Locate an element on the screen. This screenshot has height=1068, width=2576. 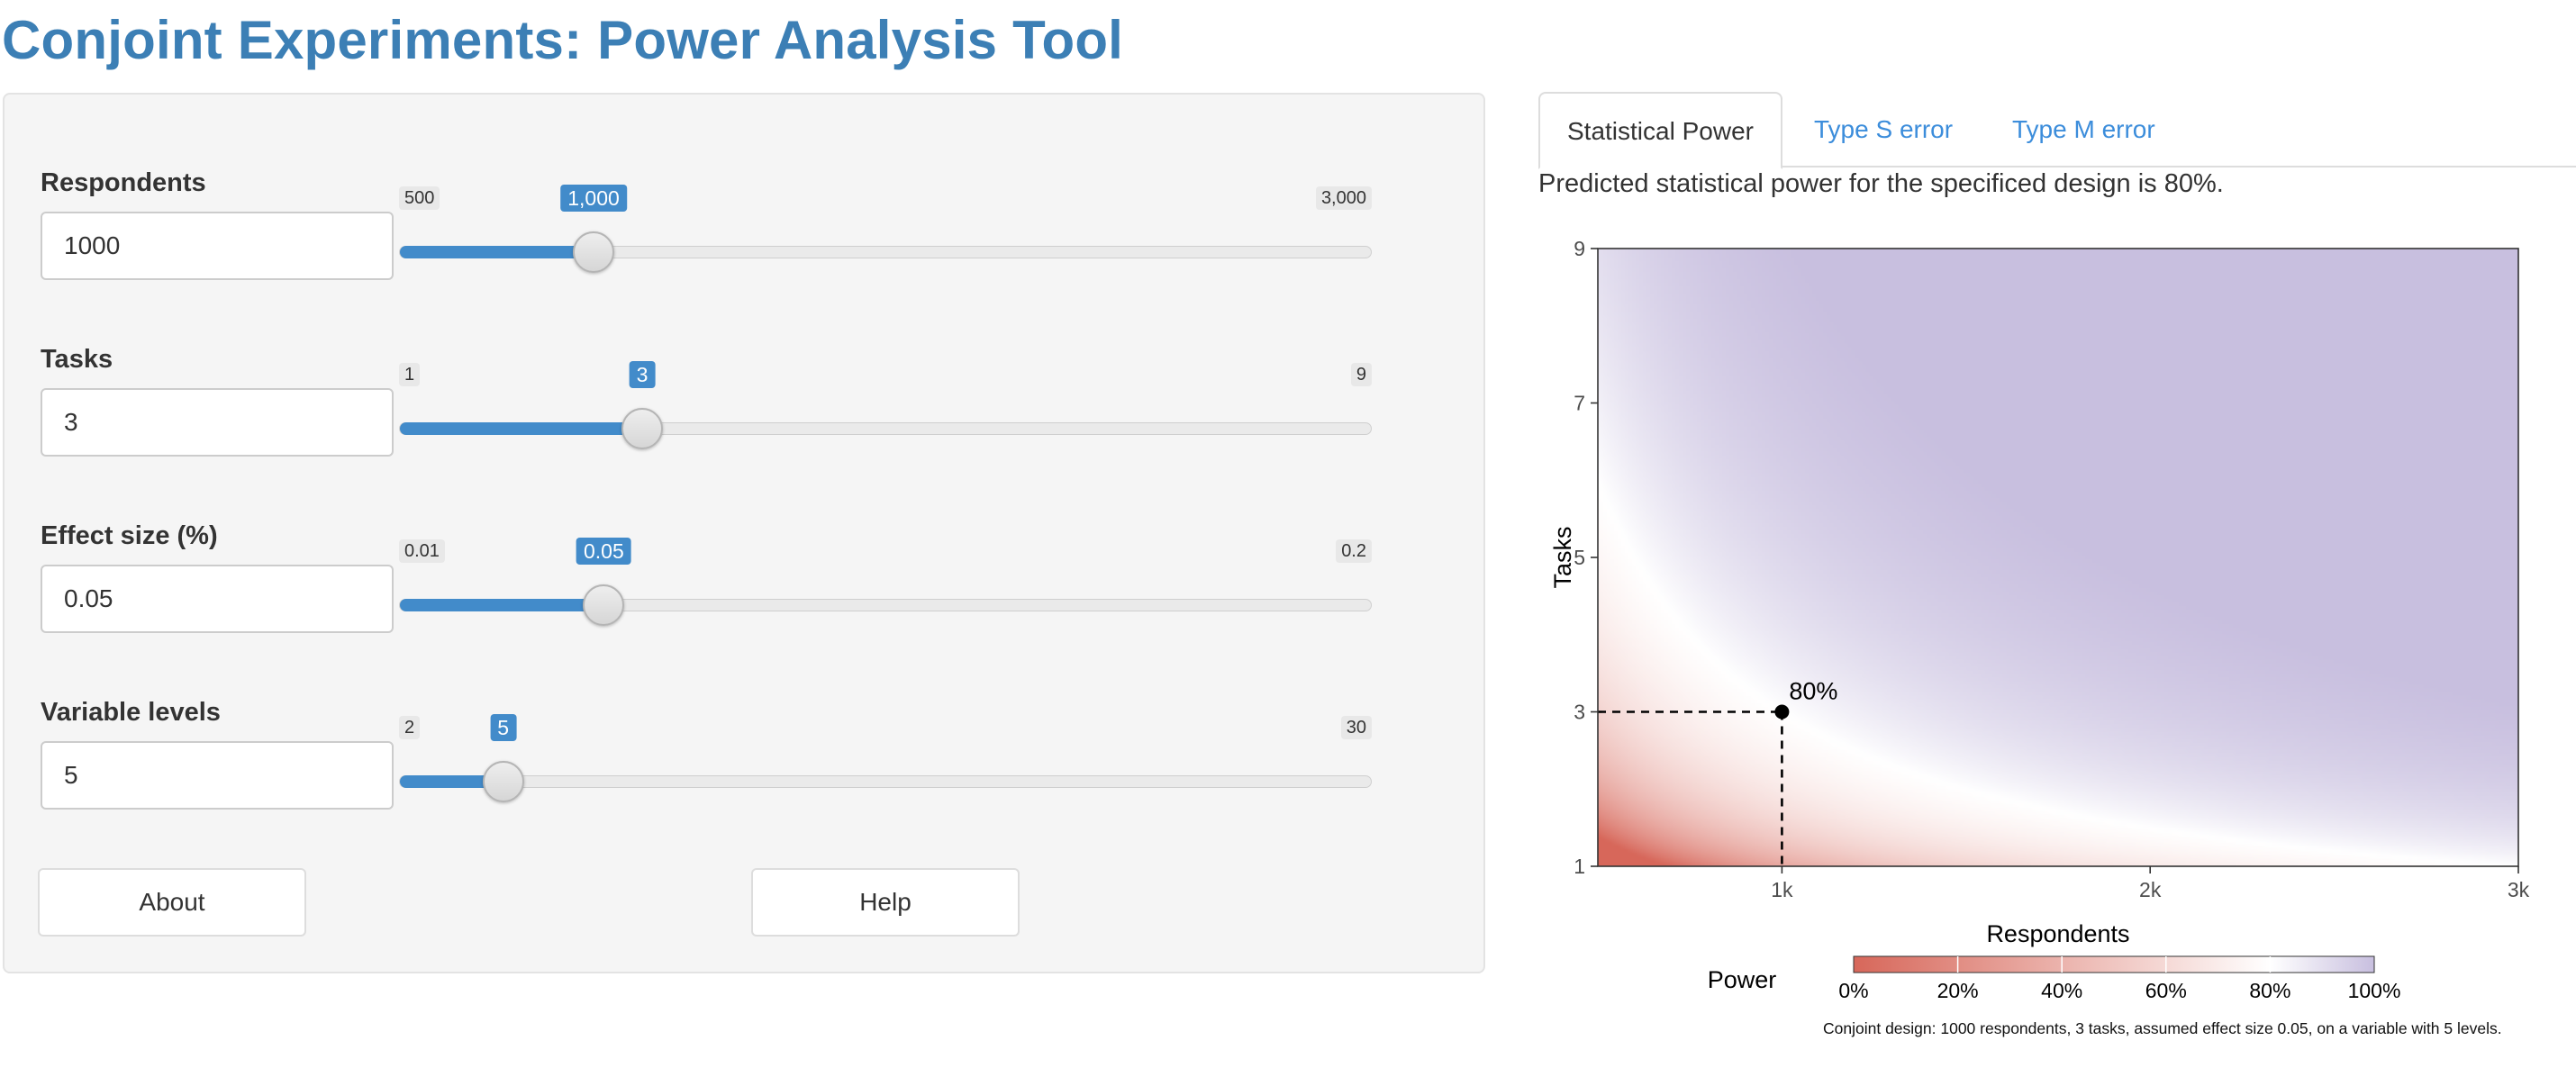
slider-max-label: 30 is located at coordinates (1356, 727).